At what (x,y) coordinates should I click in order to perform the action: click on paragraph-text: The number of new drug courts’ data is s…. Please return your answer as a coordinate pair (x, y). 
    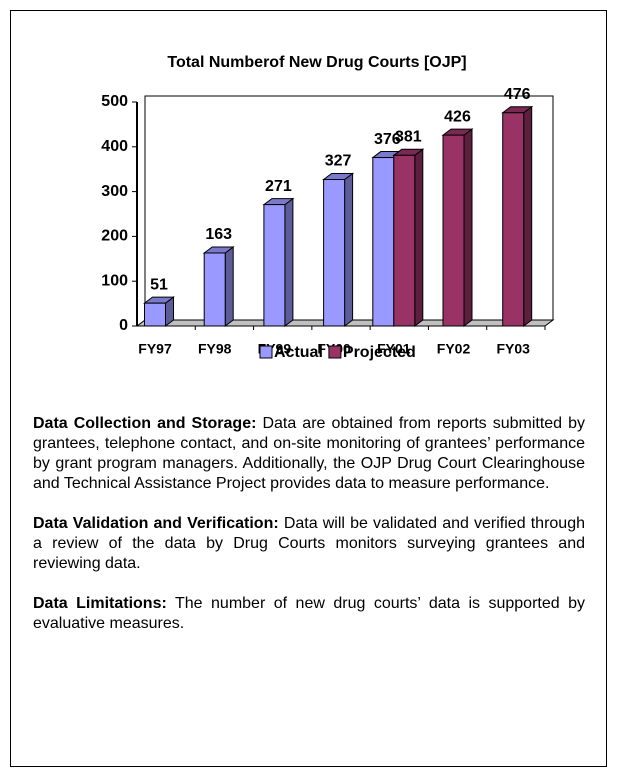
    Looking at the image, I should click on (309, 613).